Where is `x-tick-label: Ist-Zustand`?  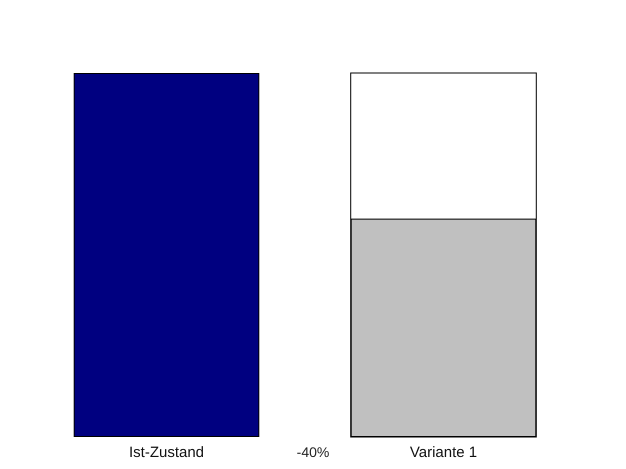 x-tick-label: Ist-Zustand is located at coordinates (166, 452).